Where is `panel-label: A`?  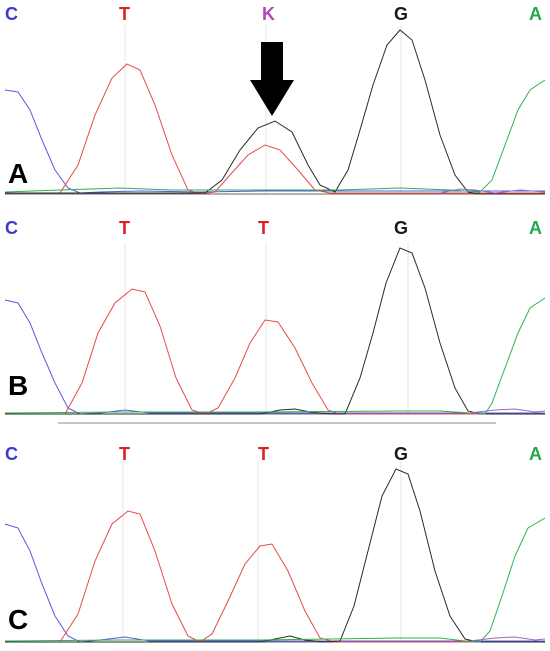
panel-label: A is located at coordinates (18, 173).